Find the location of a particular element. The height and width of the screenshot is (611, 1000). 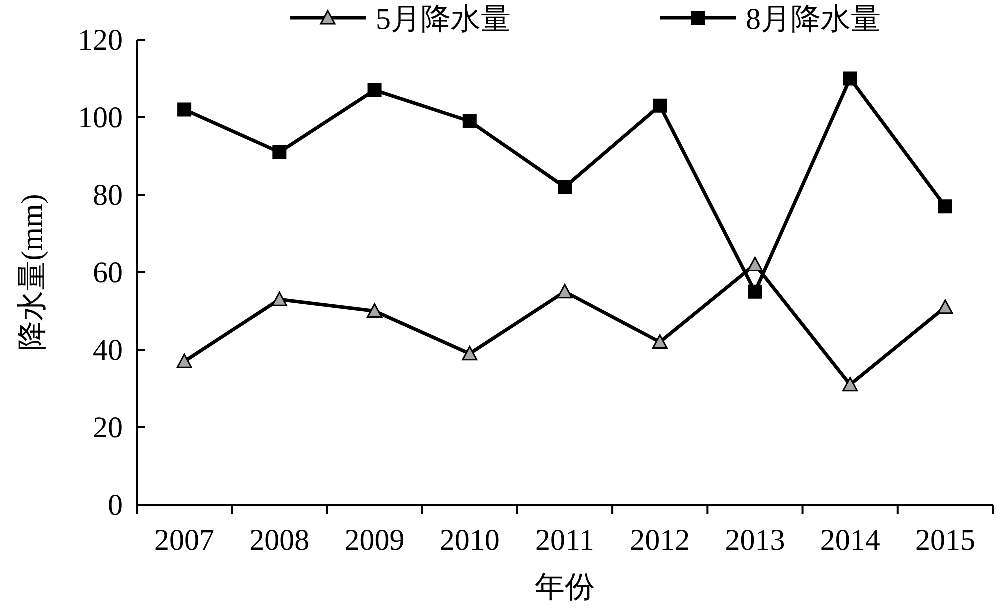

y-axis-title: 降水量(mm) is located at coordinates (32, 272).